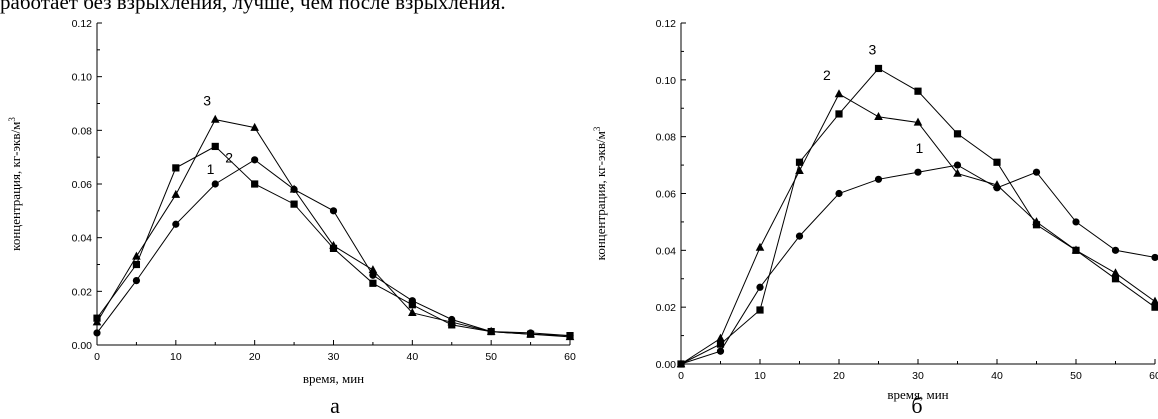  I want to click on x-tick-label: 50, so click(1076, 376).